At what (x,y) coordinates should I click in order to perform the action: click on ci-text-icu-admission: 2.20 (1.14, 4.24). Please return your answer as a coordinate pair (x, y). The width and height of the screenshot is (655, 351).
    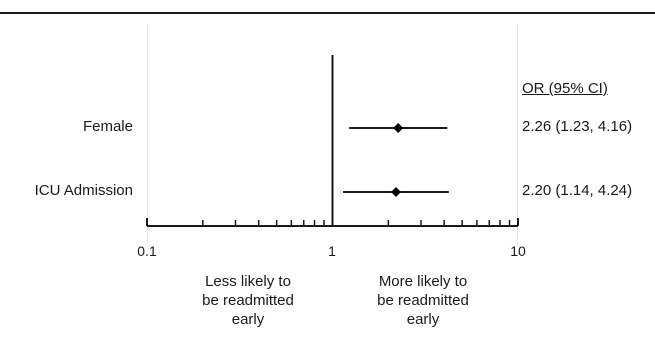
    Looking at the image, I should click on (577, 190).